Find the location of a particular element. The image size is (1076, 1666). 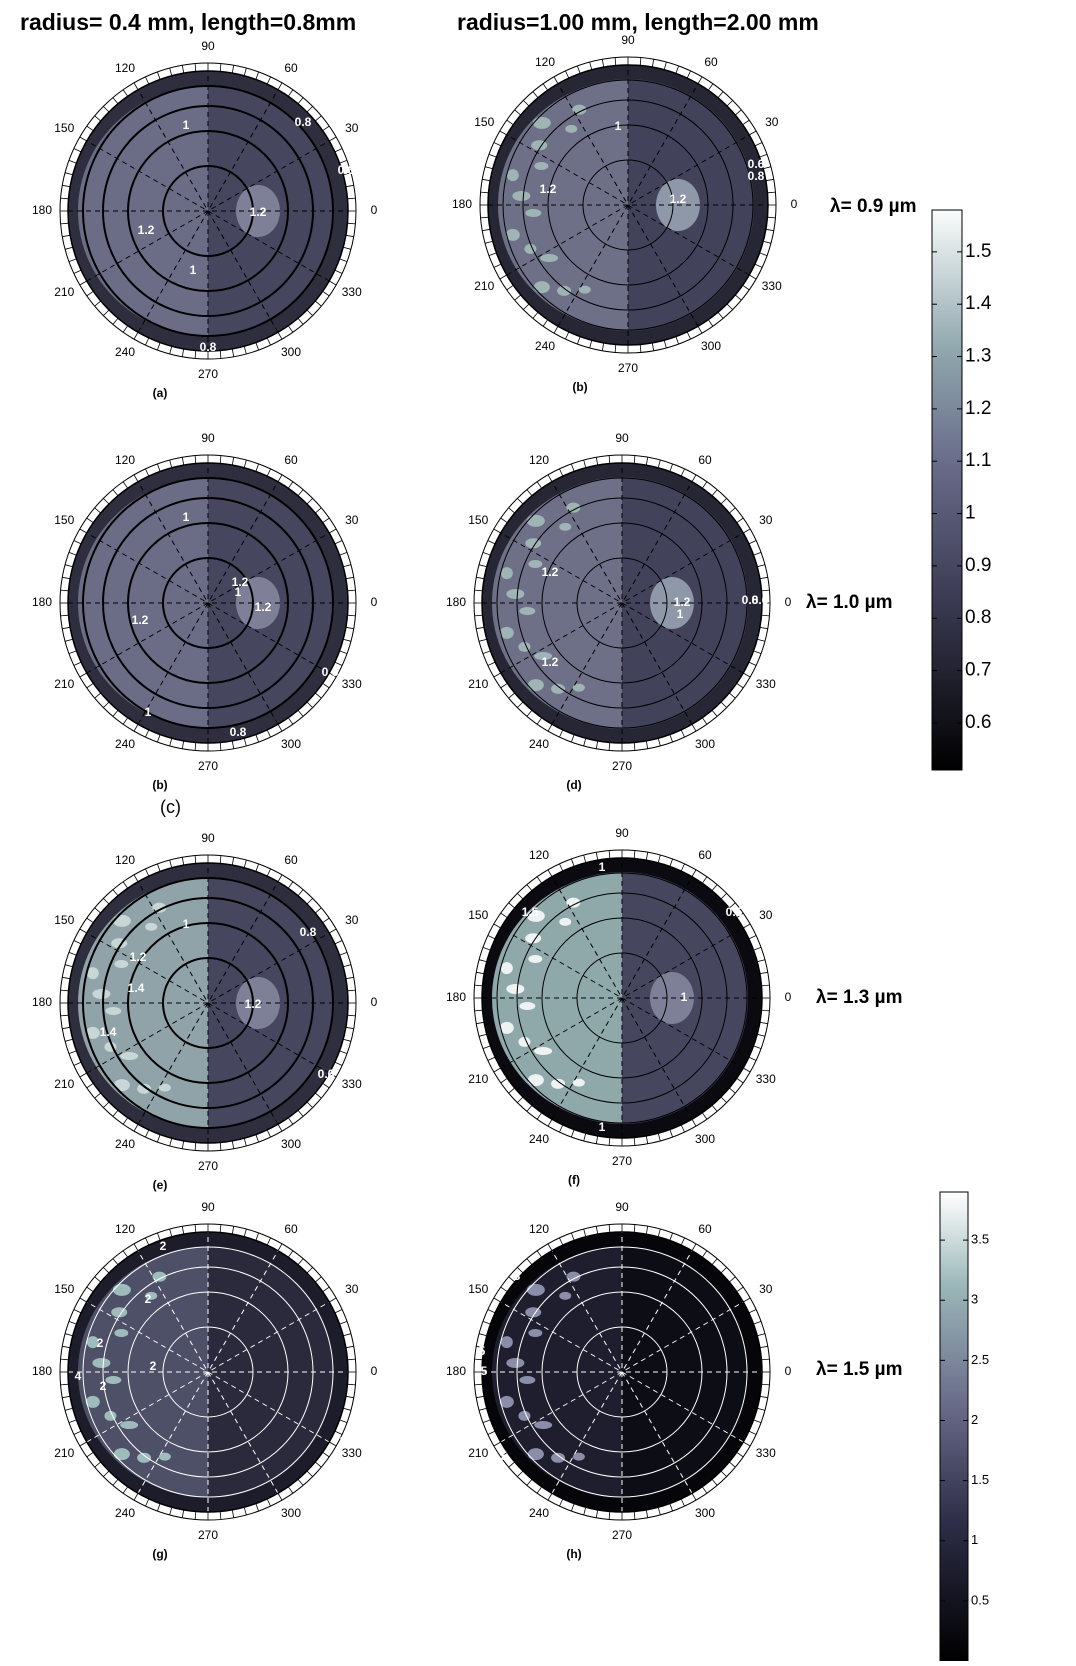

colorbar-tick-label: 1 is located at coordinates (970, 513).